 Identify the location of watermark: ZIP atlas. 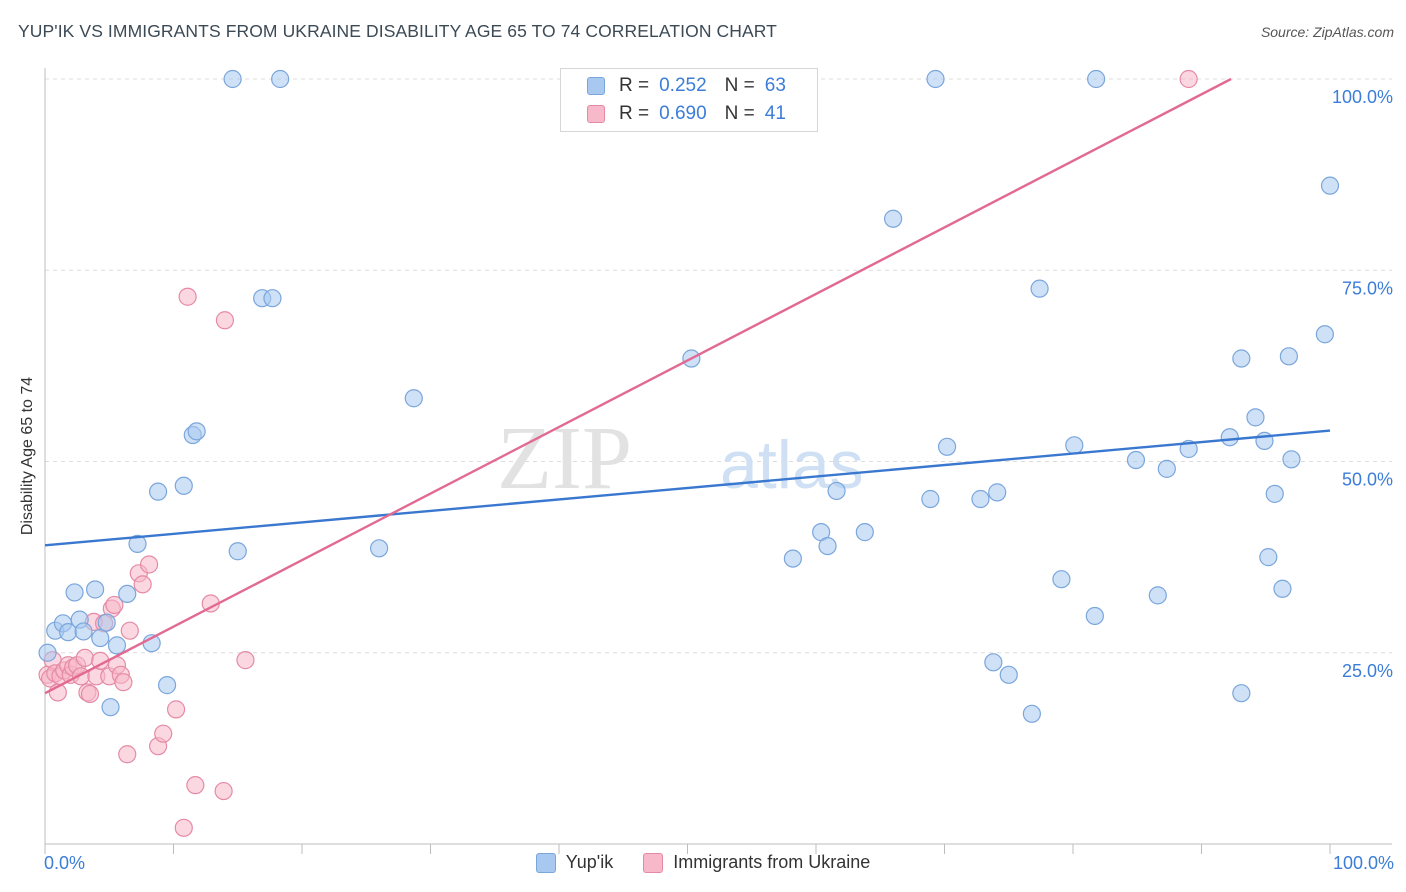
(680, 458).